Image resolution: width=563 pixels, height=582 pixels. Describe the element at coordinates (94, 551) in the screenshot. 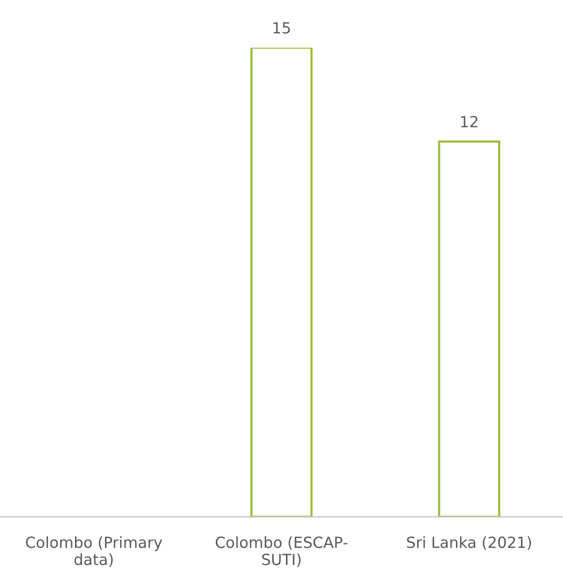

I see `x-tick-label: Colombo (Primary data)` at that location.